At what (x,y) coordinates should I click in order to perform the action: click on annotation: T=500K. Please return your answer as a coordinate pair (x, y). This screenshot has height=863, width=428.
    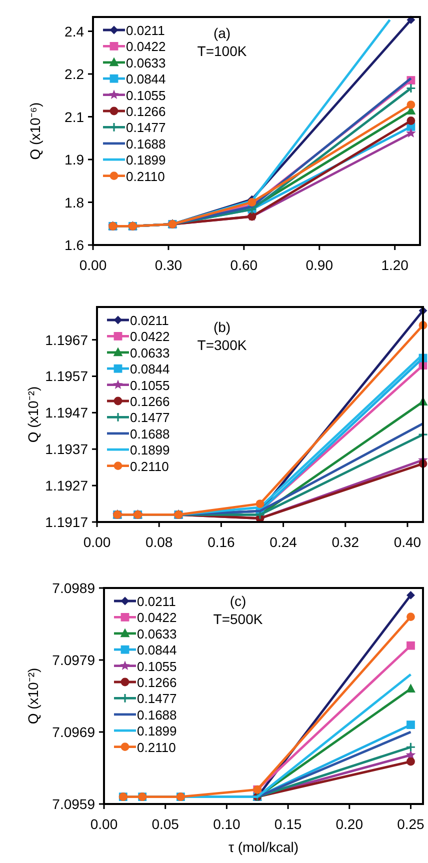
    Looking at the image, I should click on (238, 619).